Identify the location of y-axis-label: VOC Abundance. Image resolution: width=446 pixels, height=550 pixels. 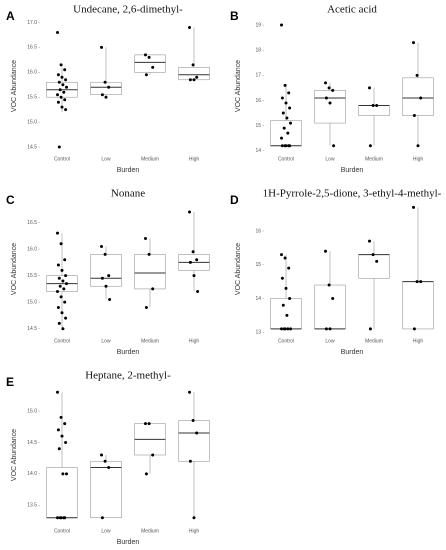
(238, 86).